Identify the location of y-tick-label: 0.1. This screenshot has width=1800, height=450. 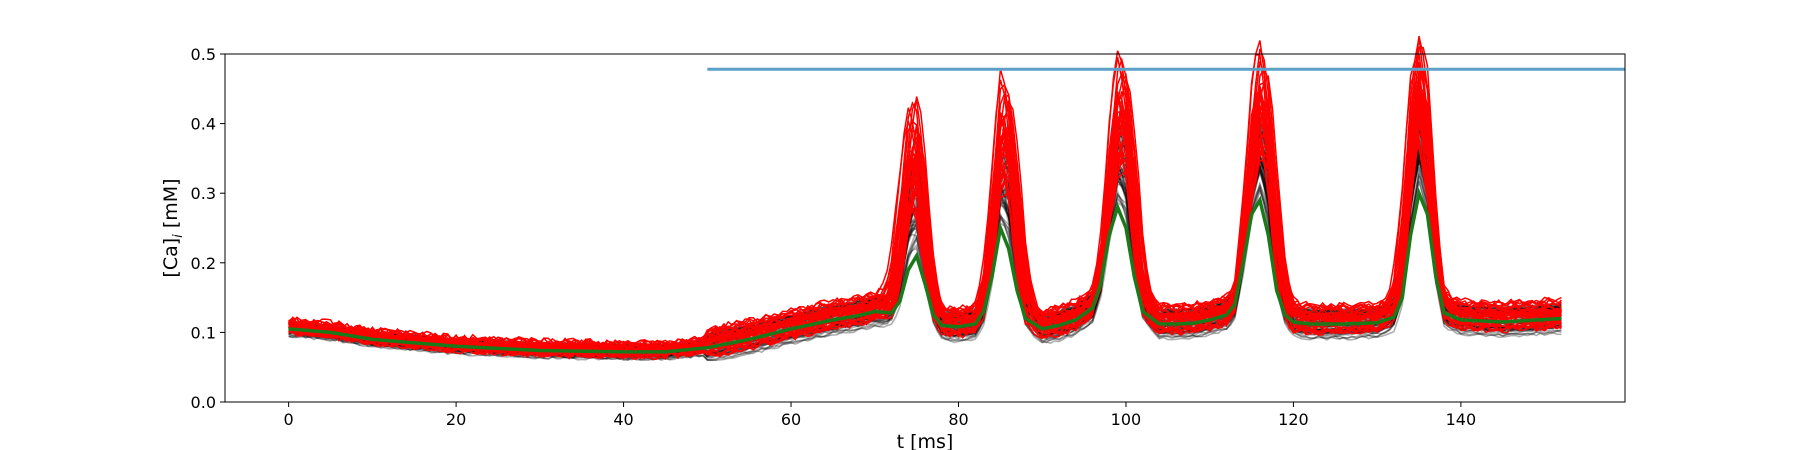
(203, 332).